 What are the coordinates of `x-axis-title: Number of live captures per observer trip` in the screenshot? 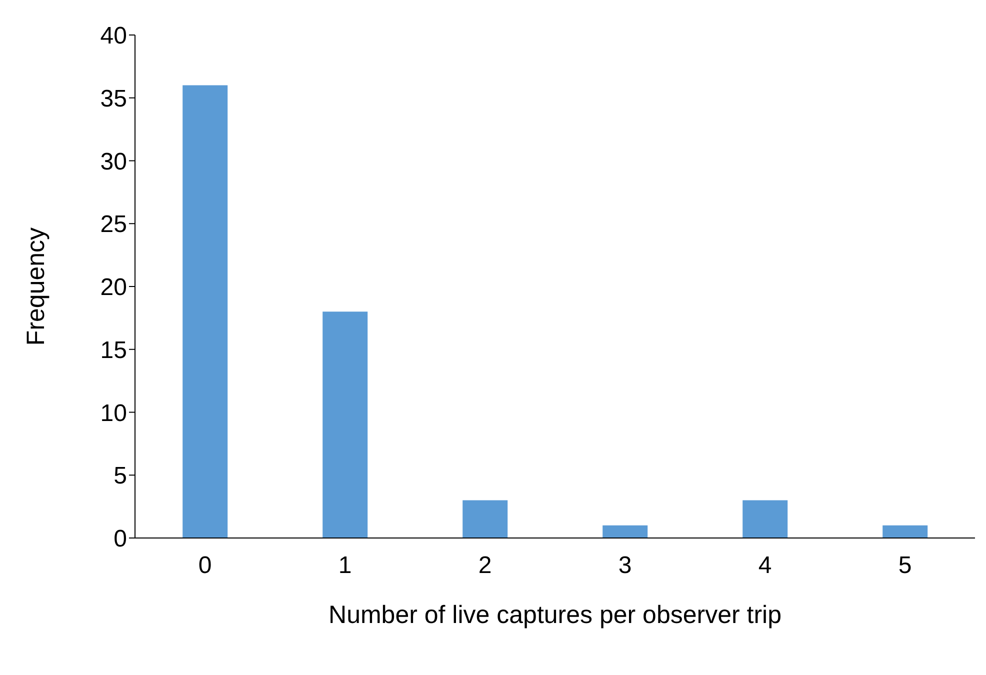 It's located at (555, 615).